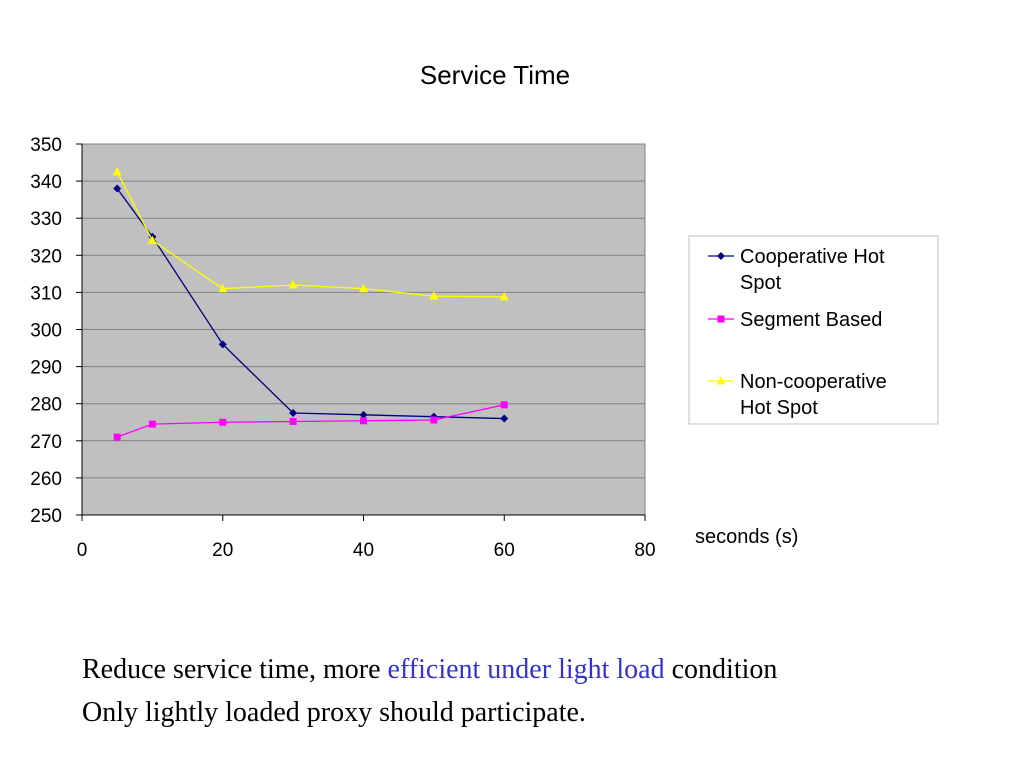 The width and height of the screenshot is (1024, 768). I want to click on y-axis: 250 260 270 280 290 300 310 320 330 340 350, so click(56, 331).